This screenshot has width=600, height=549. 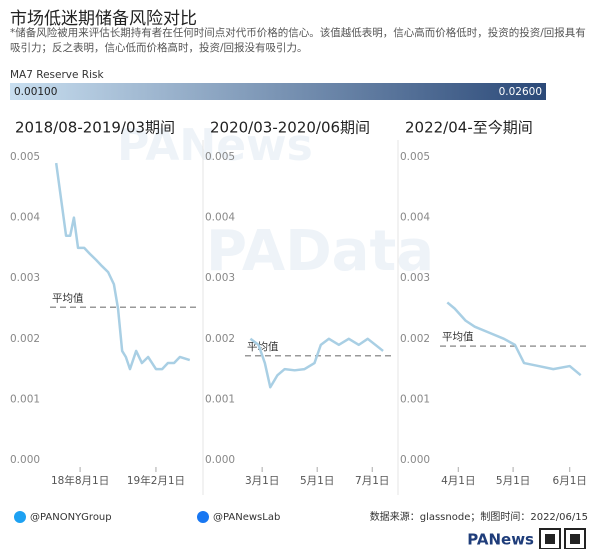 What do you see at coordinates (20, 517) in the screenshot?
I see `twitter-icon` at bounding box center [20, 517].